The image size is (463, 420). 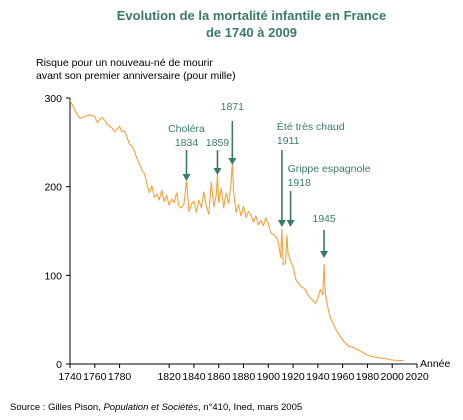 What do you see at coordinates (187, 143) in the screenshot?
I see `annotation-1834-line2: 1834` at bounding box center [187, 143].